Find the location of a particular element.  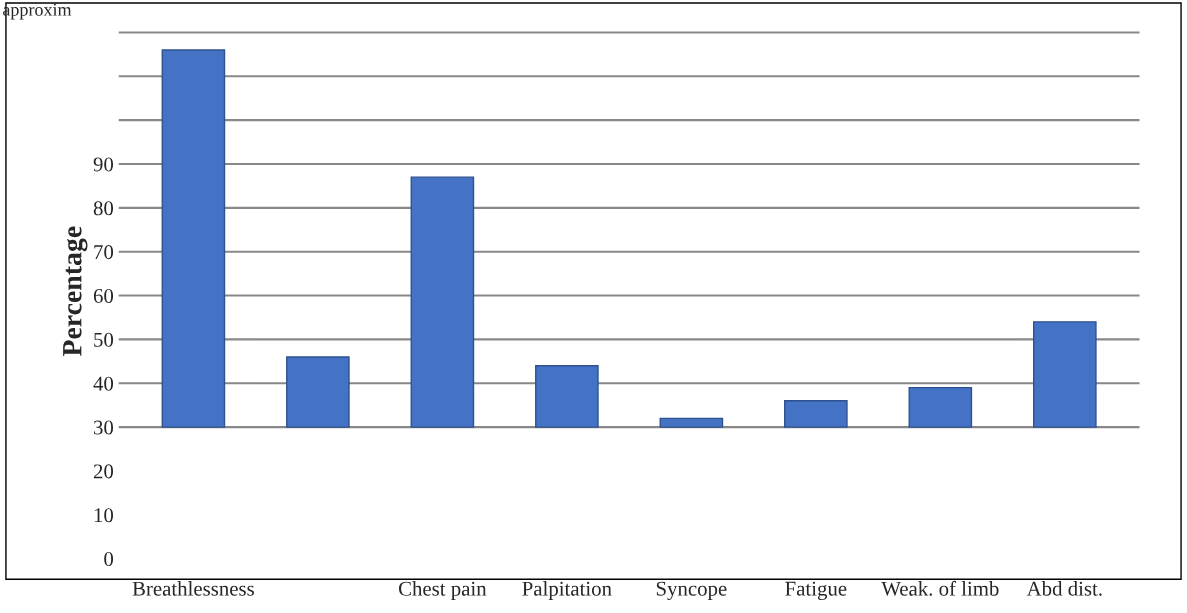

x-tick-label: Abd dist. is located at coordinates (1064, 588).